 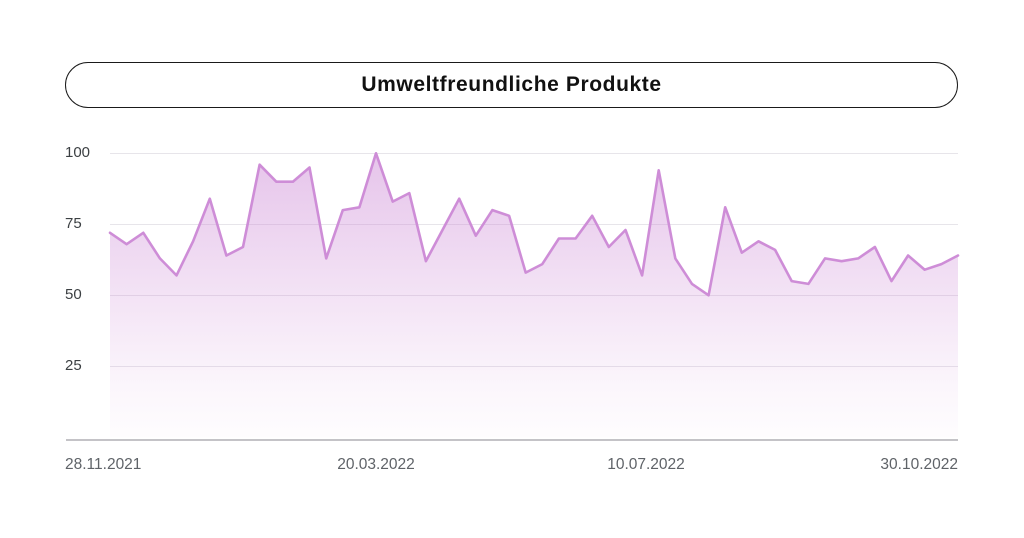 What do you see at coordinates (103, 464) in the screenshot?
I see `x-axis-label-28.11.2021: 28.11.2021` at bounding box center [103, 464].